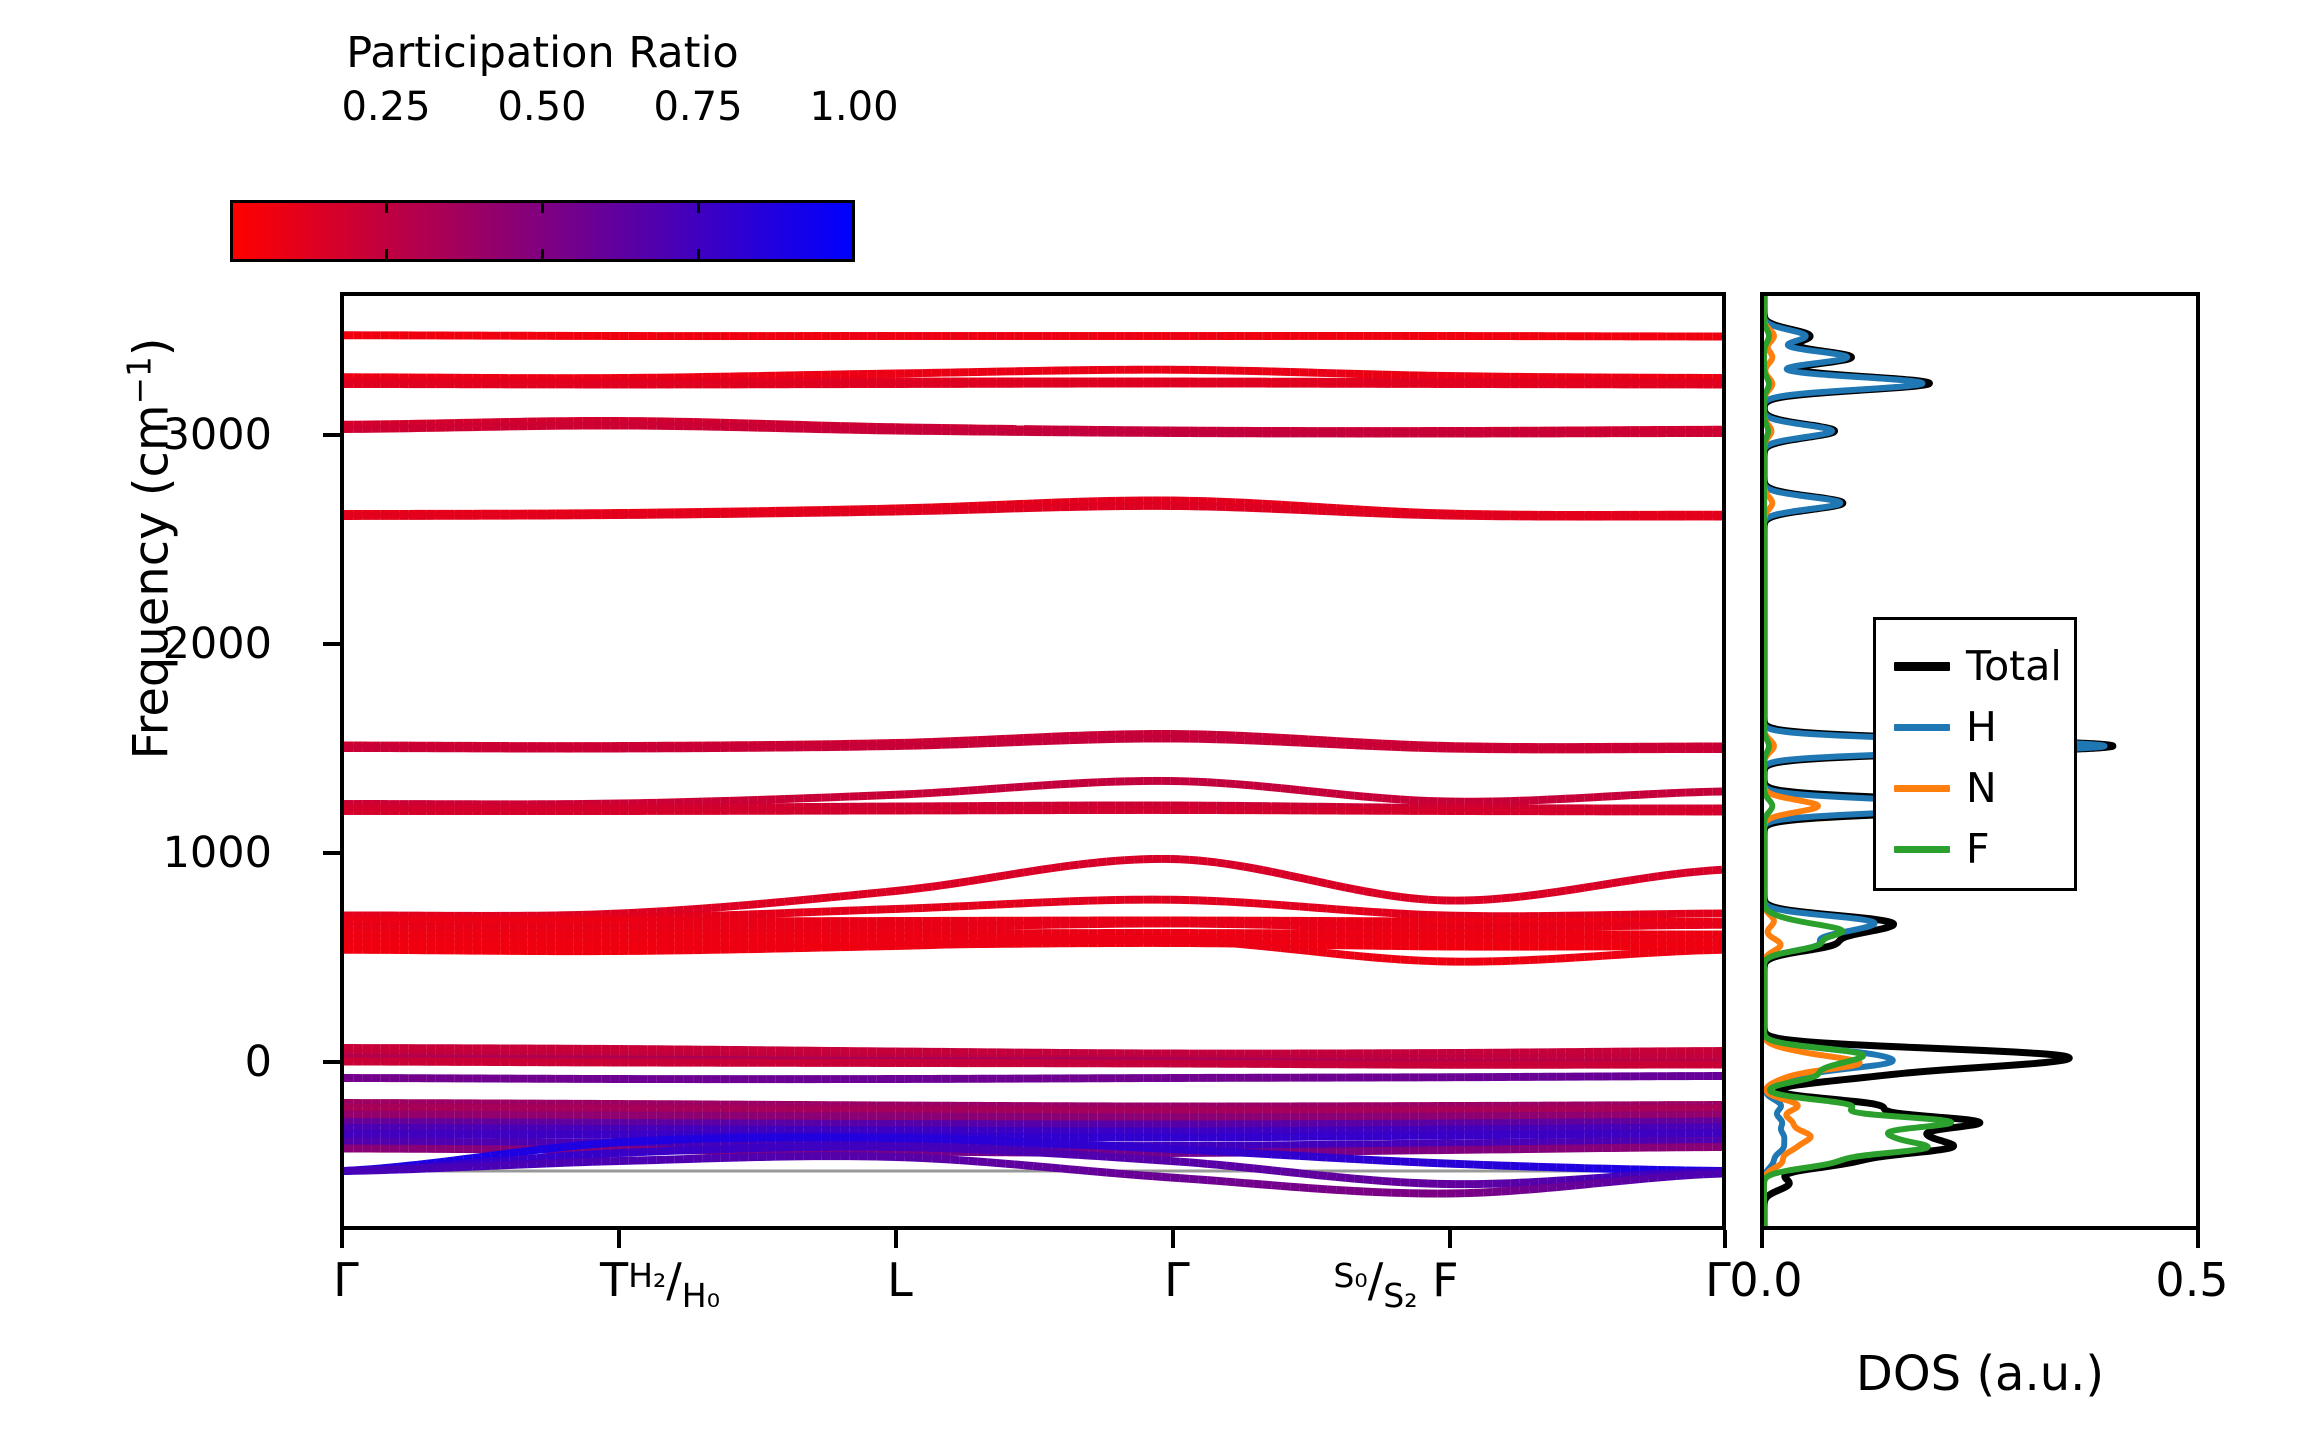 The width and height of the screenshot is (2299, 1455). I want to click on legend-swatch-h, so click(1922, 727).